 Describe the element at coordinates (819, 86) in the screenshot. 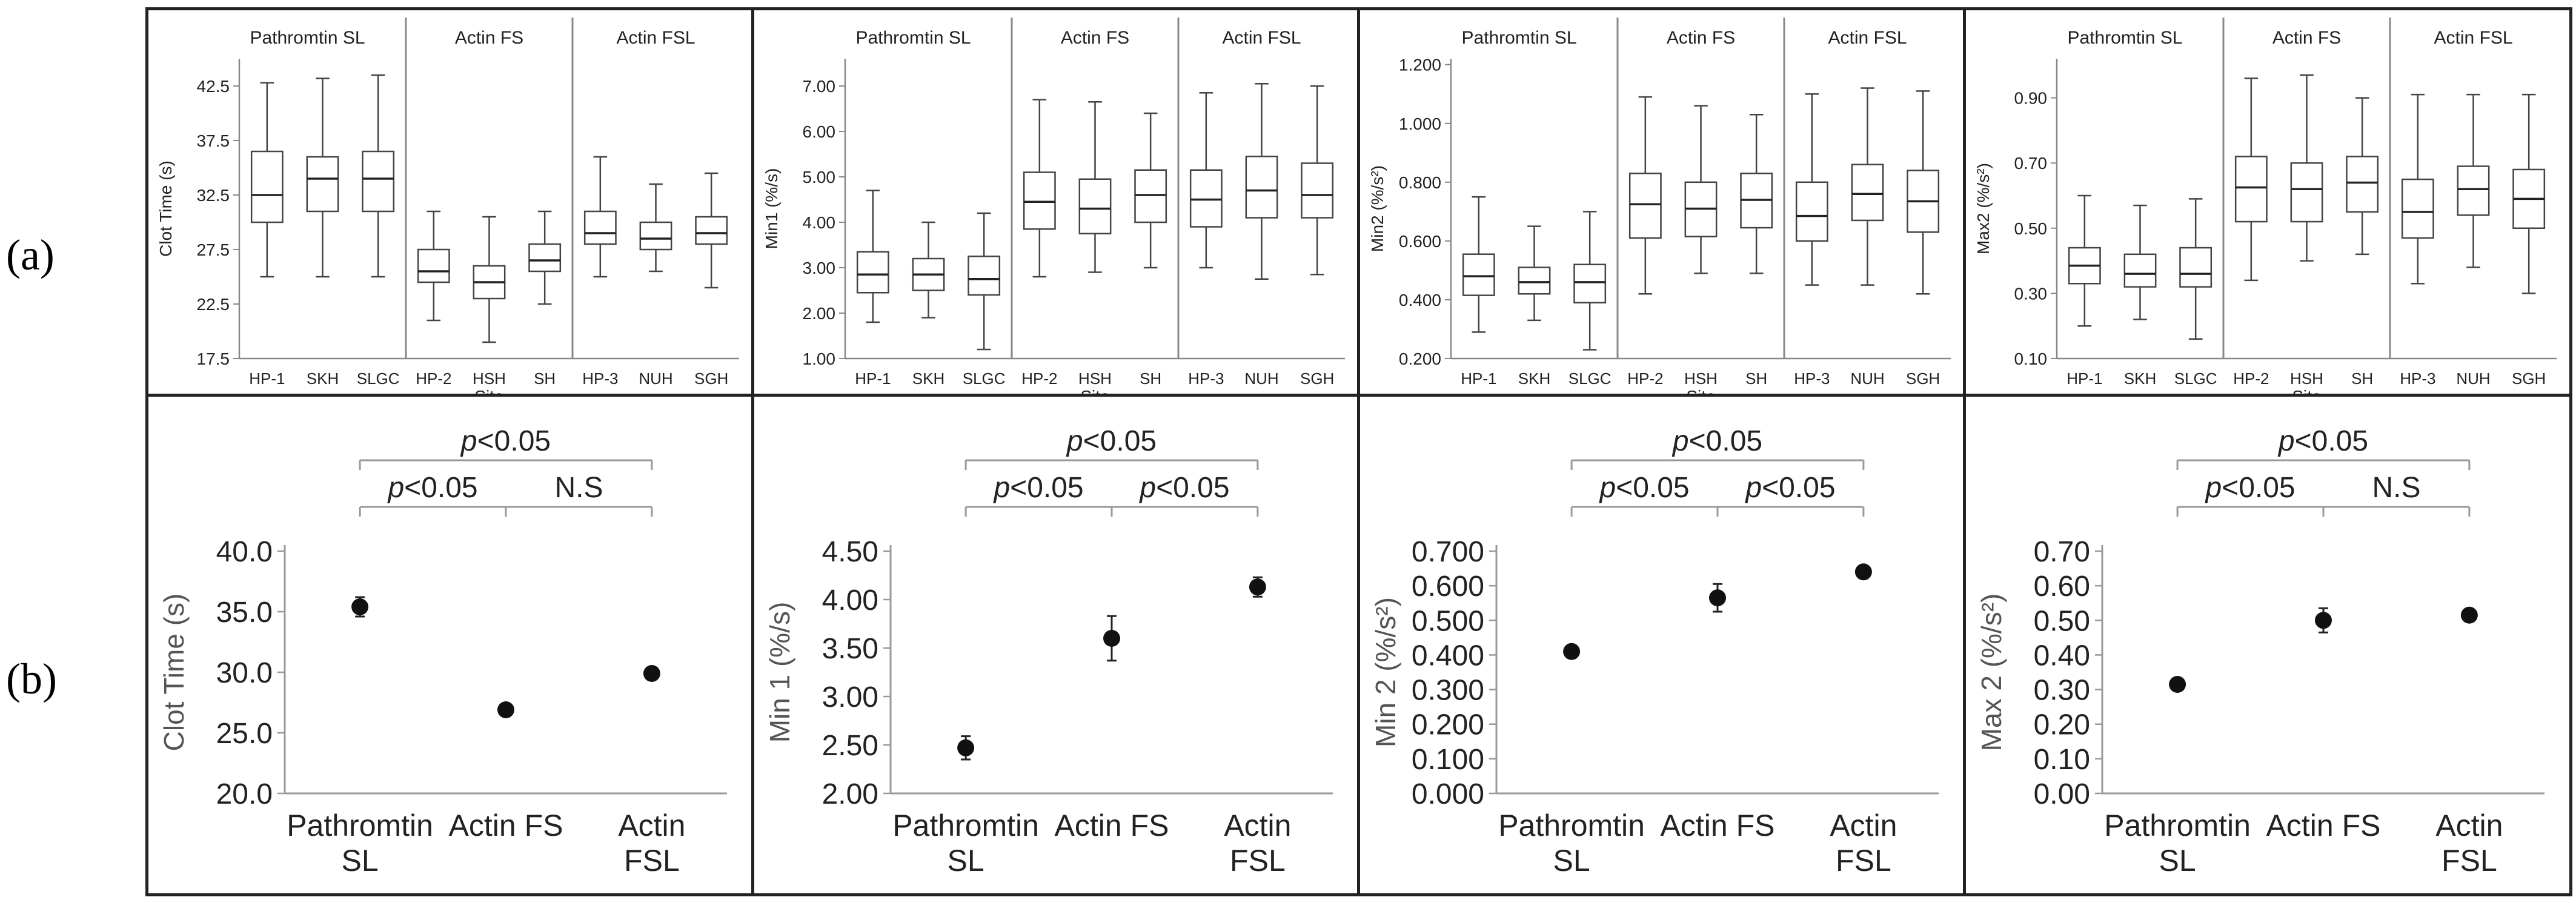

I see `y-tick-label: 7.00` at that location.